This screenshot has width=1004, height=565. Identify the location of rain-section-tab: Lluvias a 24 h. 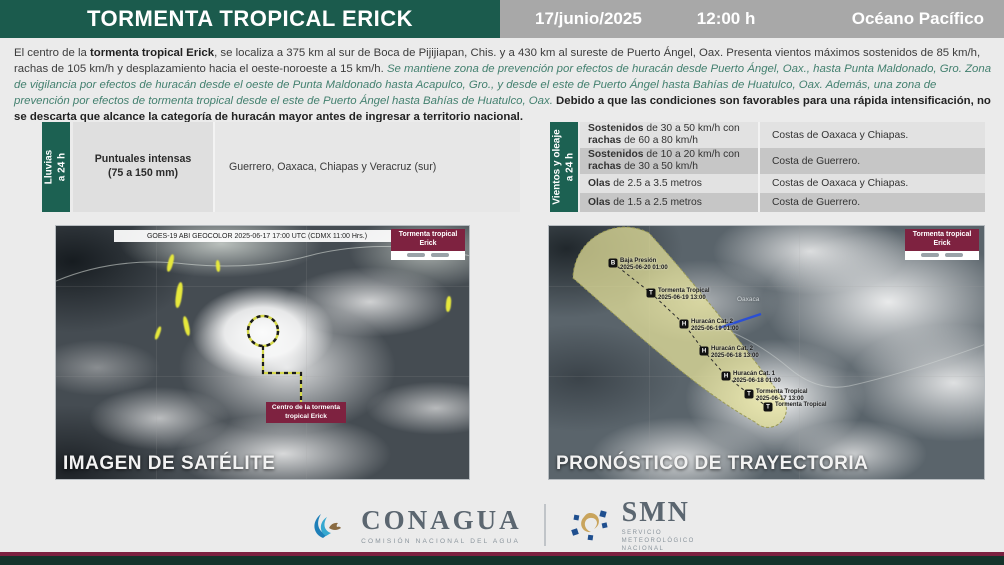
(56, 167).